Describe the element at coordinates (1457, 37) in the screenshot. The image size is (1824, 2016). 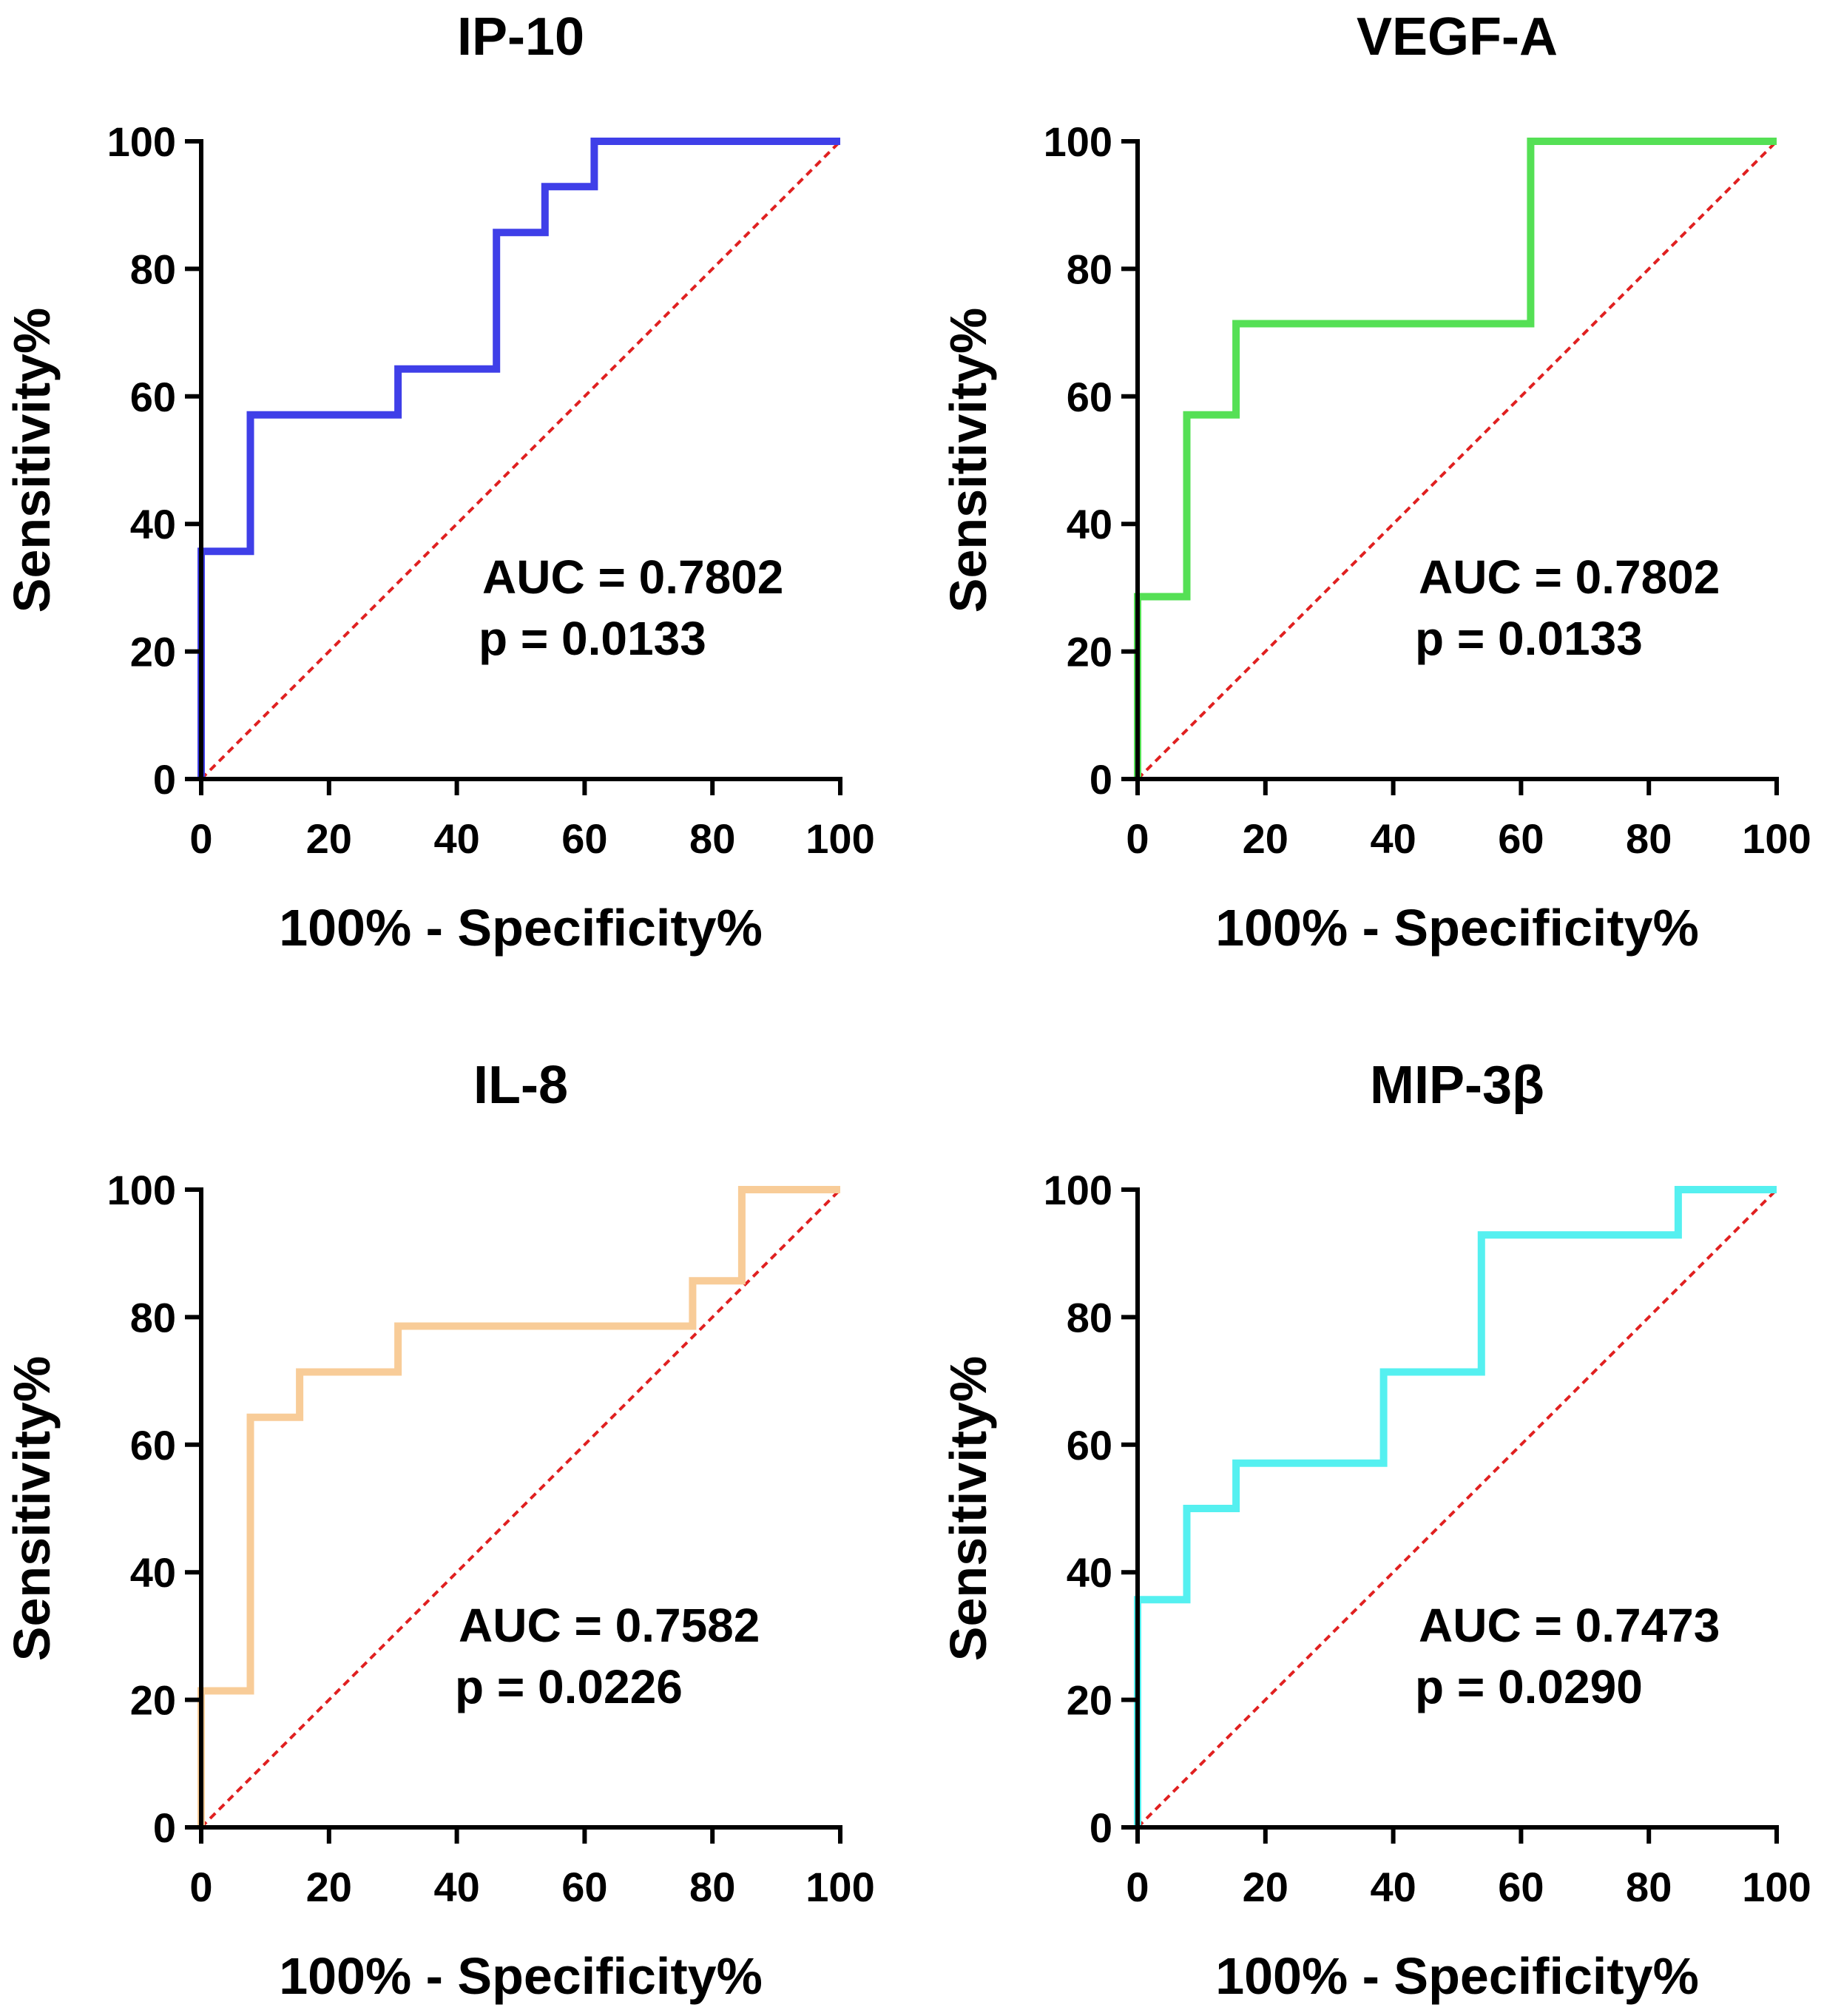
I see `panel-title: VEGF-A` at that location.